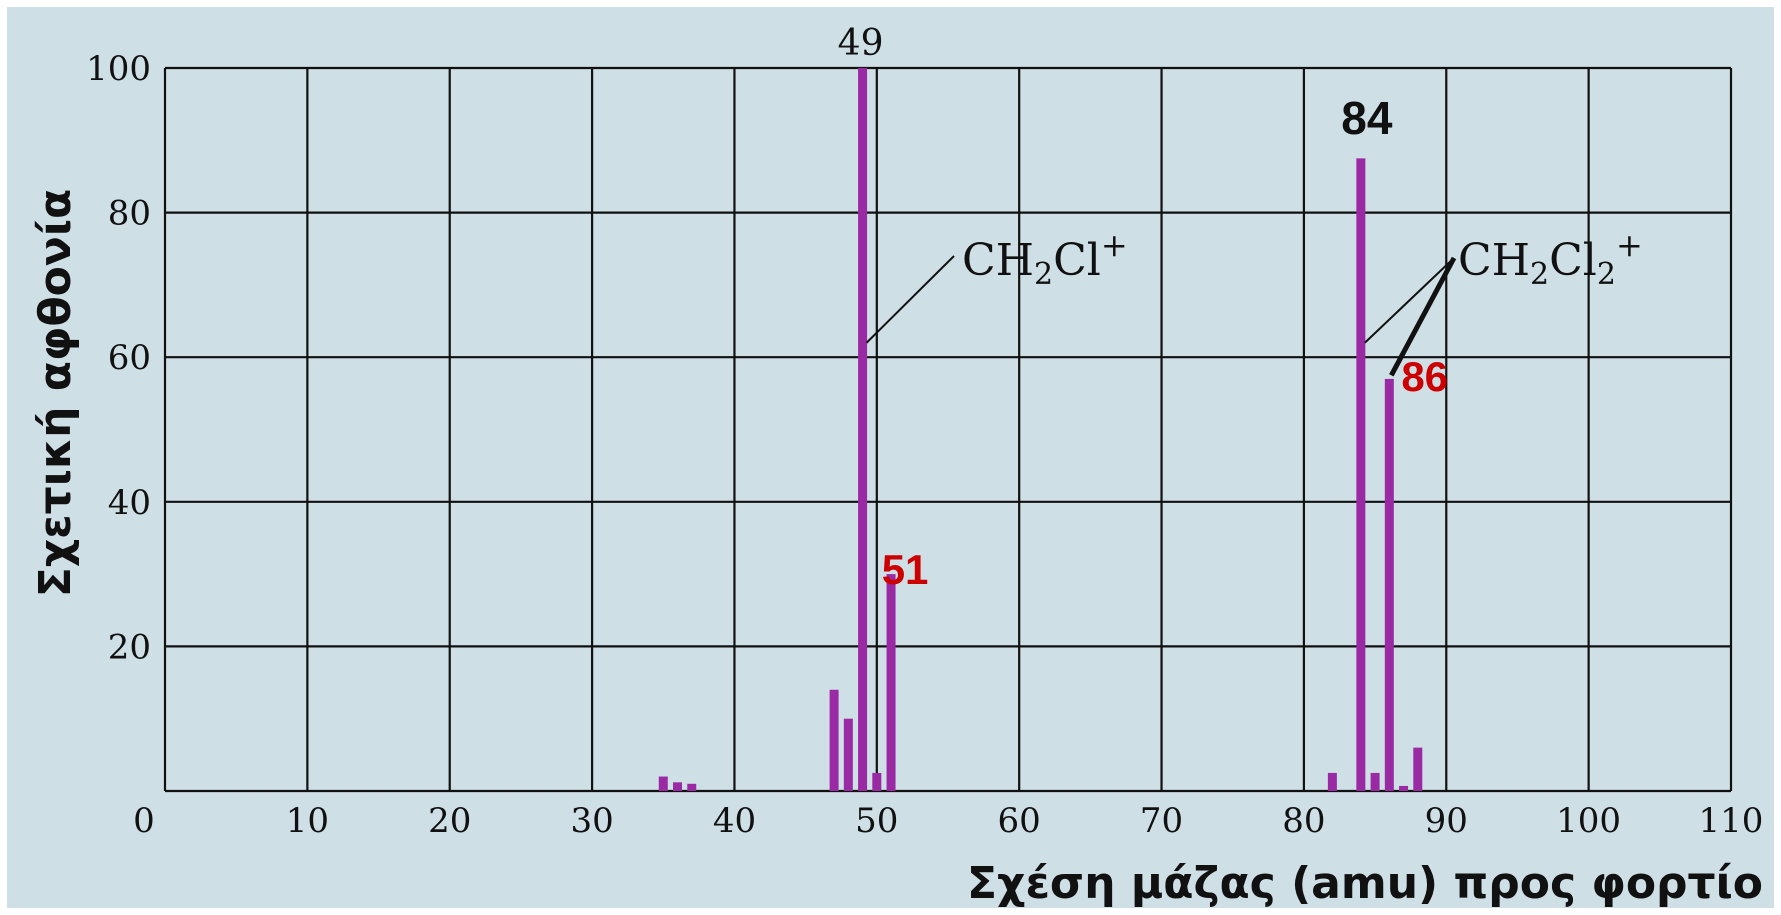 The height and width of the screenshot is (915, 1781). What do you see at coordinates (1731, 821) in the screenshot?
I see `x-tick-label-110: 110` at bounding box center [1731, 821].